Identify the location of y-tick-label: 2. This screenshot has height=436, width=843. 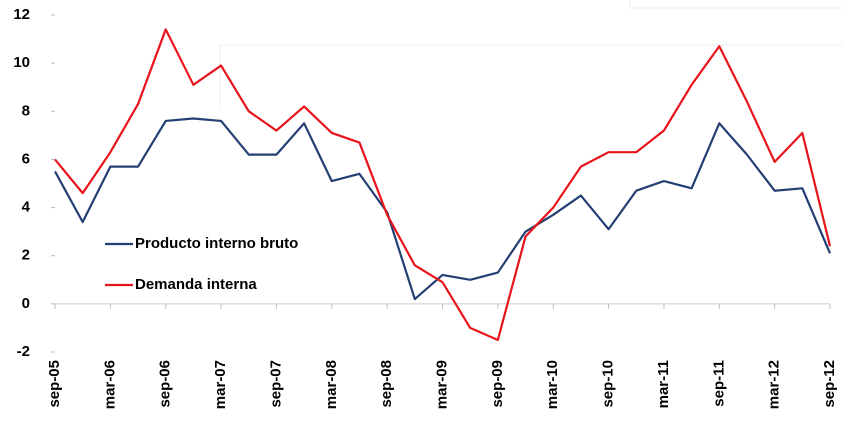
(26, 255).